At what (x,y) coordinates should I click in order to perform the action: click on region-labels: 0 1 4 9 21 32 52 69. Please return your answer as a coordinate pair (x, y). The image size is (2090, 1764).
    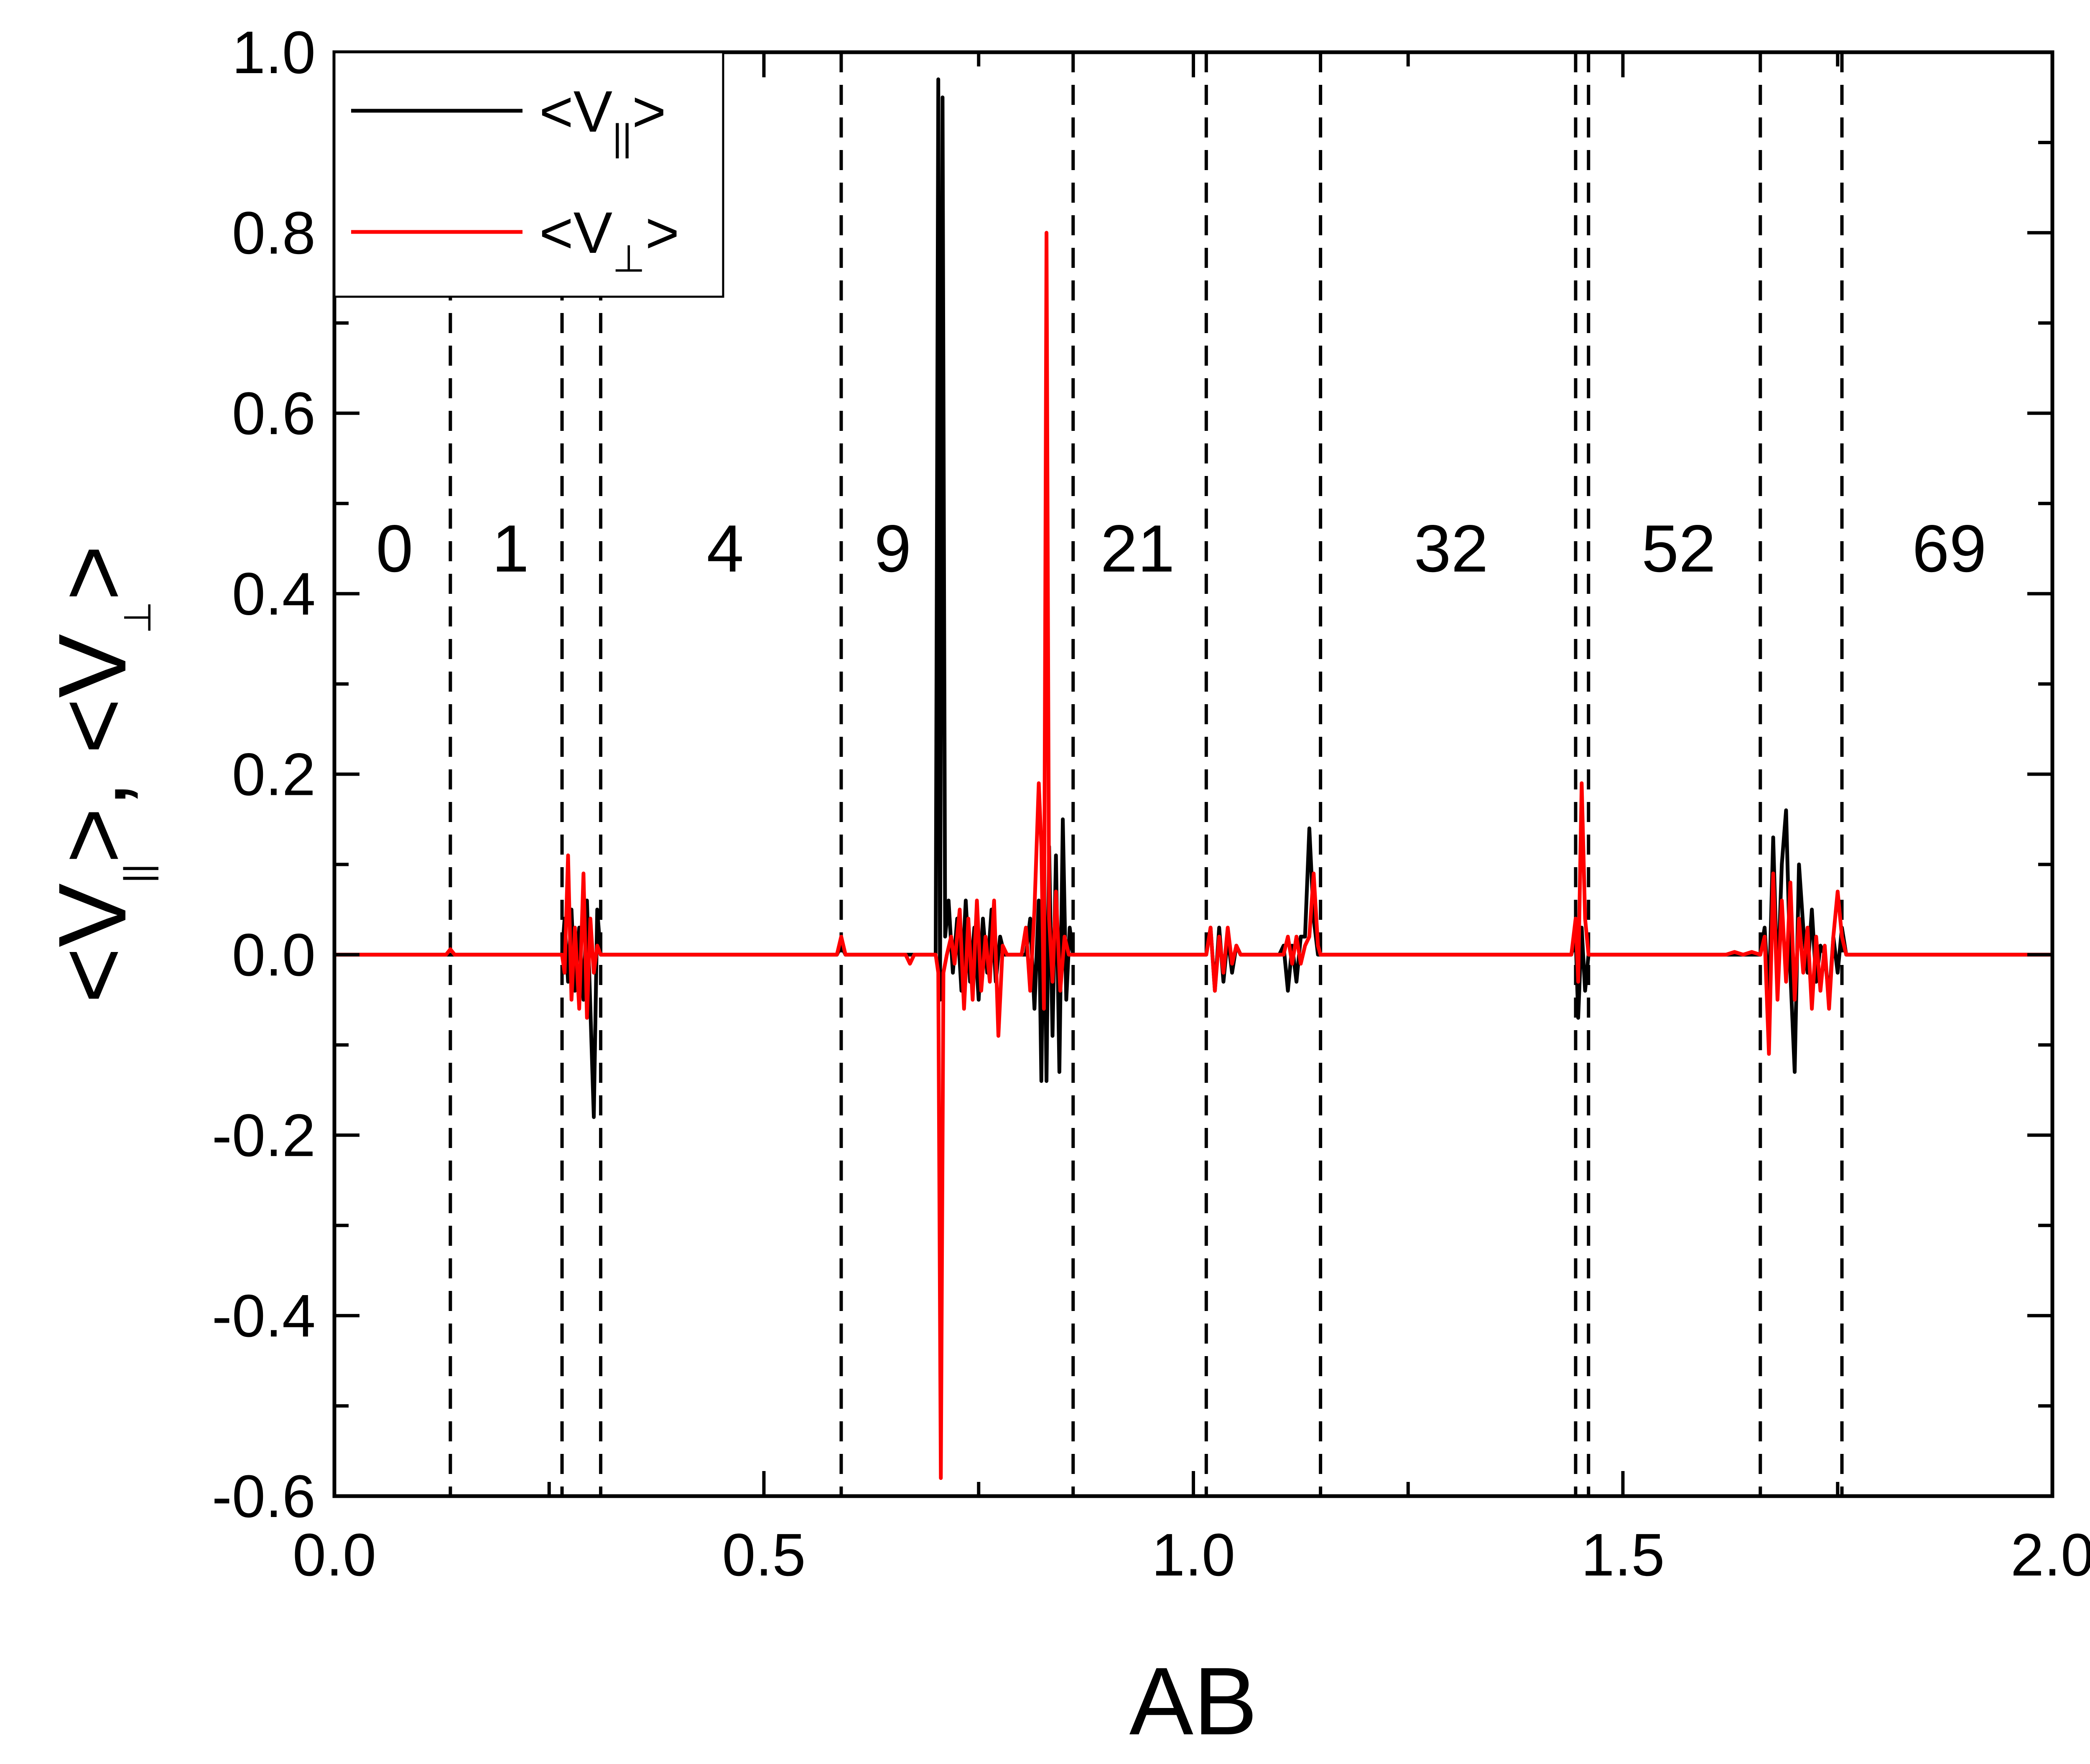
    Looking at the image, I should click on (1181, 548).